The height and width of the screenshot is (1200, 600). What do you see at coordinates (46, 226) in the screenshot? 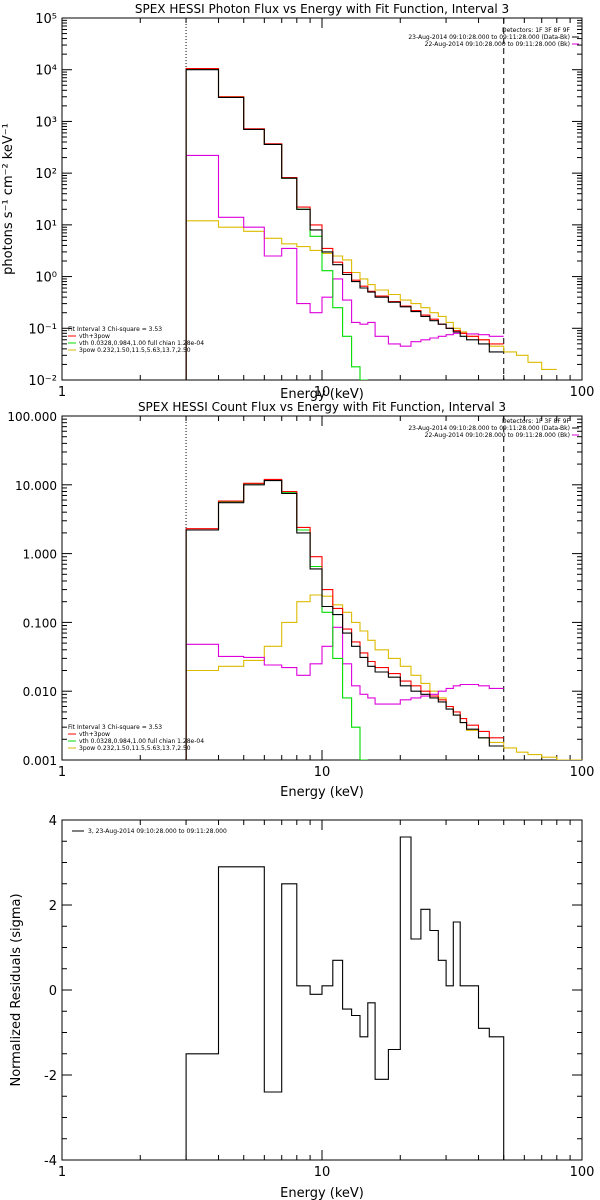
I see `y-tick-label: 10¹` at bounding box center [46, 226].